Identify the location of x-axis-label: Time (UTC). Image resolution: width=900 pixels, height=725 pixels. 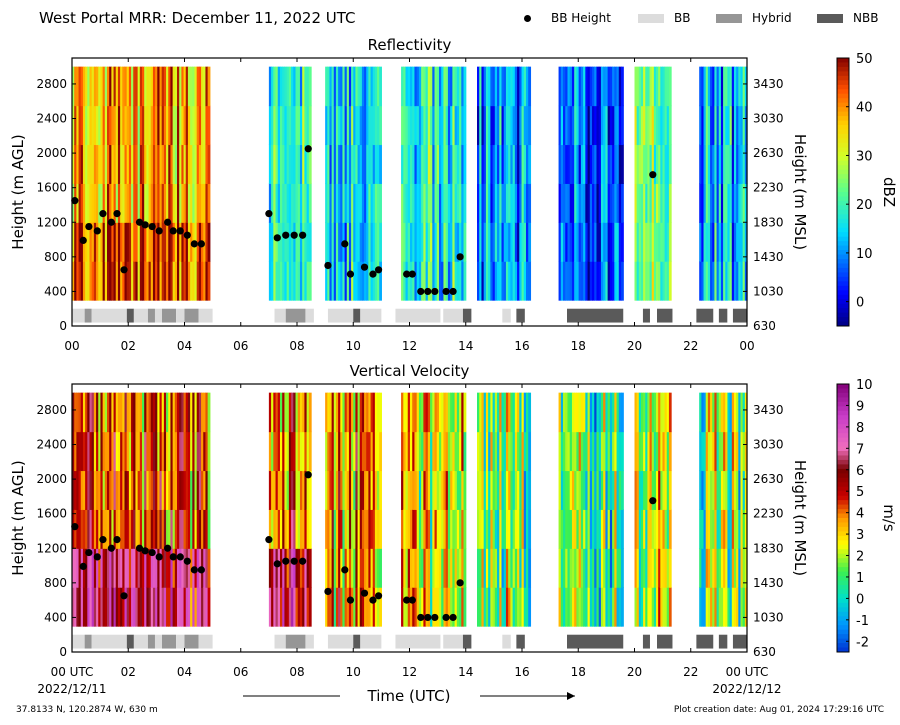
(409, 696).